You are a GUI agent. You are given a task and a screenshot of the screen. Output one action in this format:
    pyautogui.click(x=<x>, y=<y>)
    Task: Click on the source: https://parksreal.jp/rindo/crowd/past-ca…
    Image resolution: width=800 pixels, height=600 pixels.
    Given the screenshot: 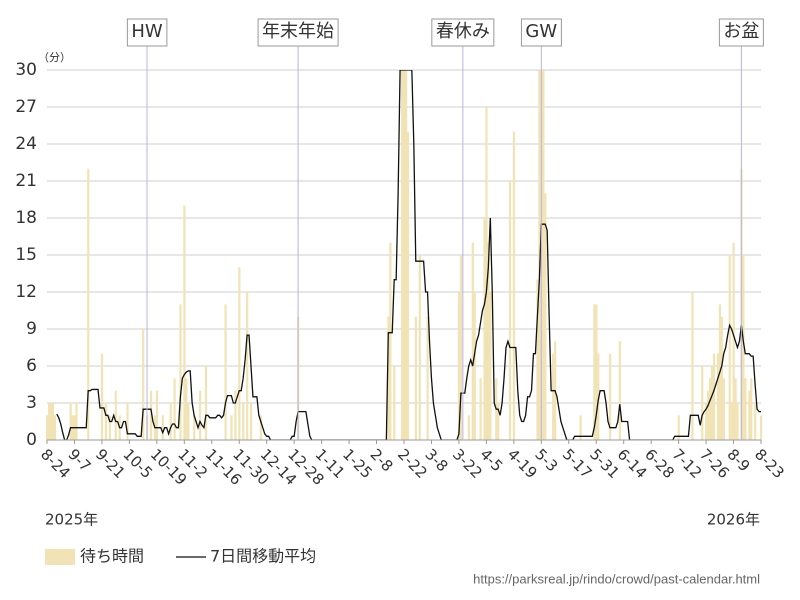 What is the action you would take?
    pyautogui.click(x=616, y=578)
    